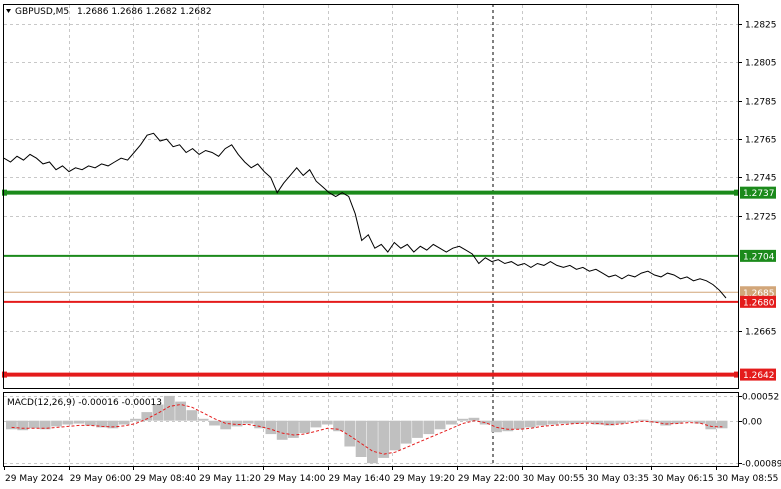 The width and height of the screenshot is (781, 489). What do you see at coordinates (618, 479) in the screenshot?
I see `x-tick-label: 30 May 03:35` at bounding box center [618, 479].